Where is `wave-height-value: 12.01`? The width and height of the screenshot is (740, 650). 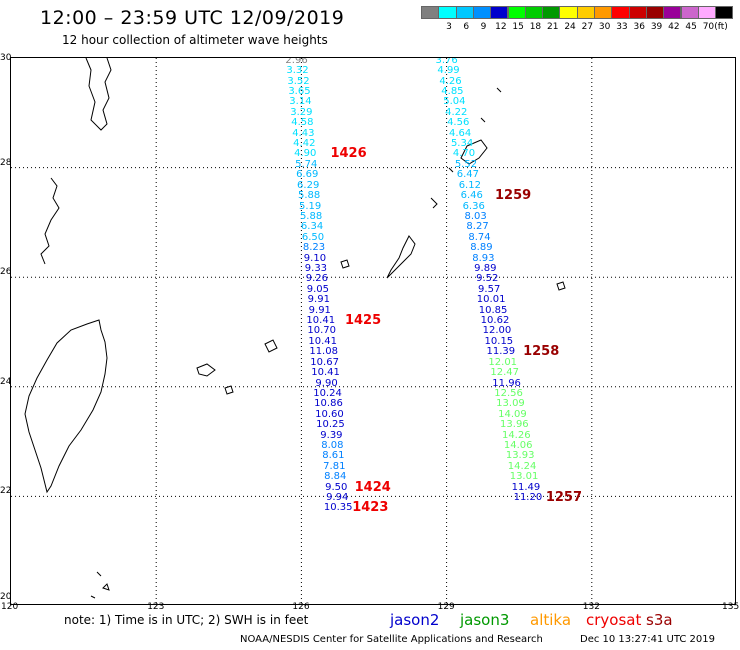 wave-height-value: 12.01 is located at coordinates (503, 362).